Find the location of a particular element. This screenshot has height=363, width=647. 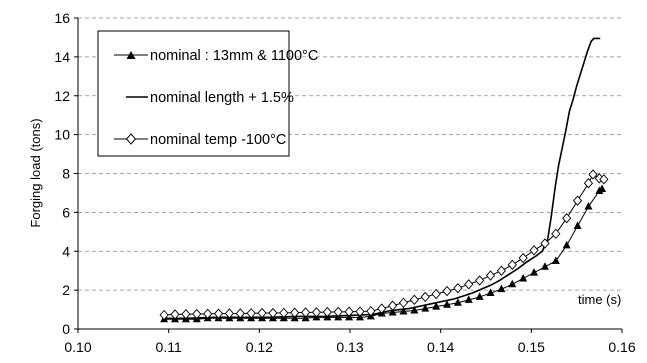

x-tick-label-3: 0.13 is located at coordinates (349, 347).